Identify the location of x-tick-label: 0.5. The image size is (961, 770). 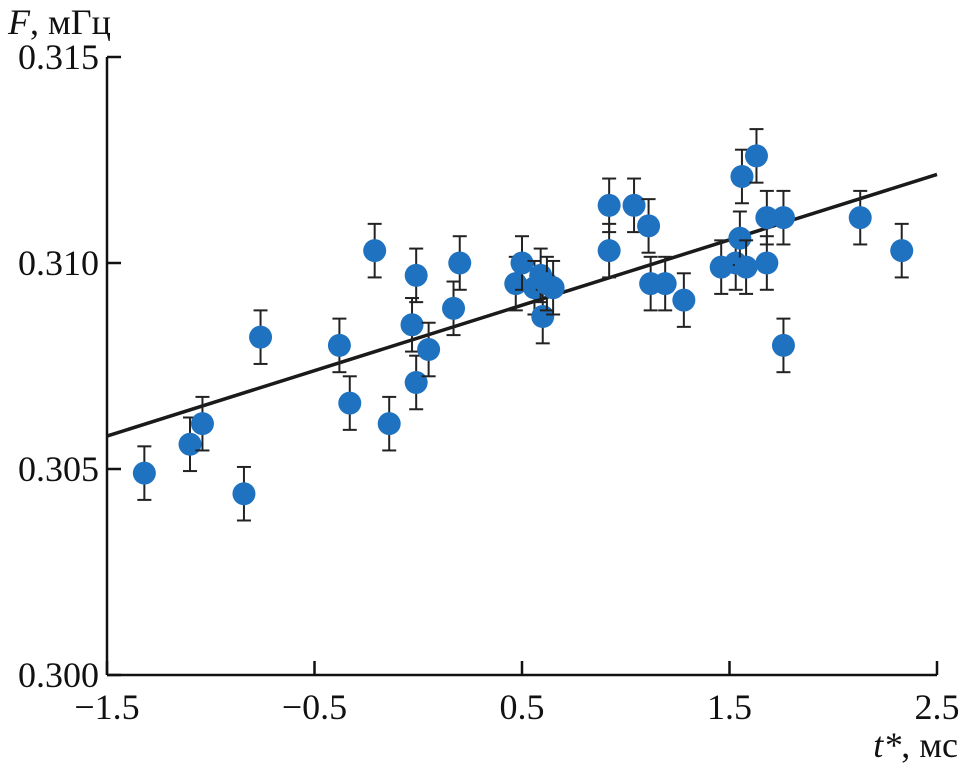
(522, 707).